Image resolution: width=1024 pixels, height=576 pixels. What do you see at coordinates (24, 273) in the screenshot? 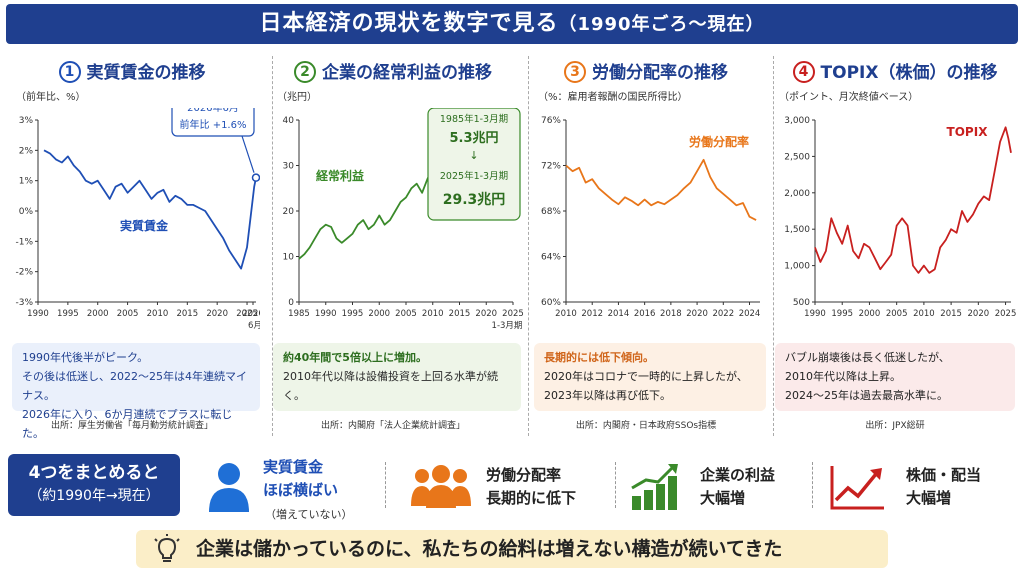
I see `y-tick-label: -2%` at bounding box center [24, 273].